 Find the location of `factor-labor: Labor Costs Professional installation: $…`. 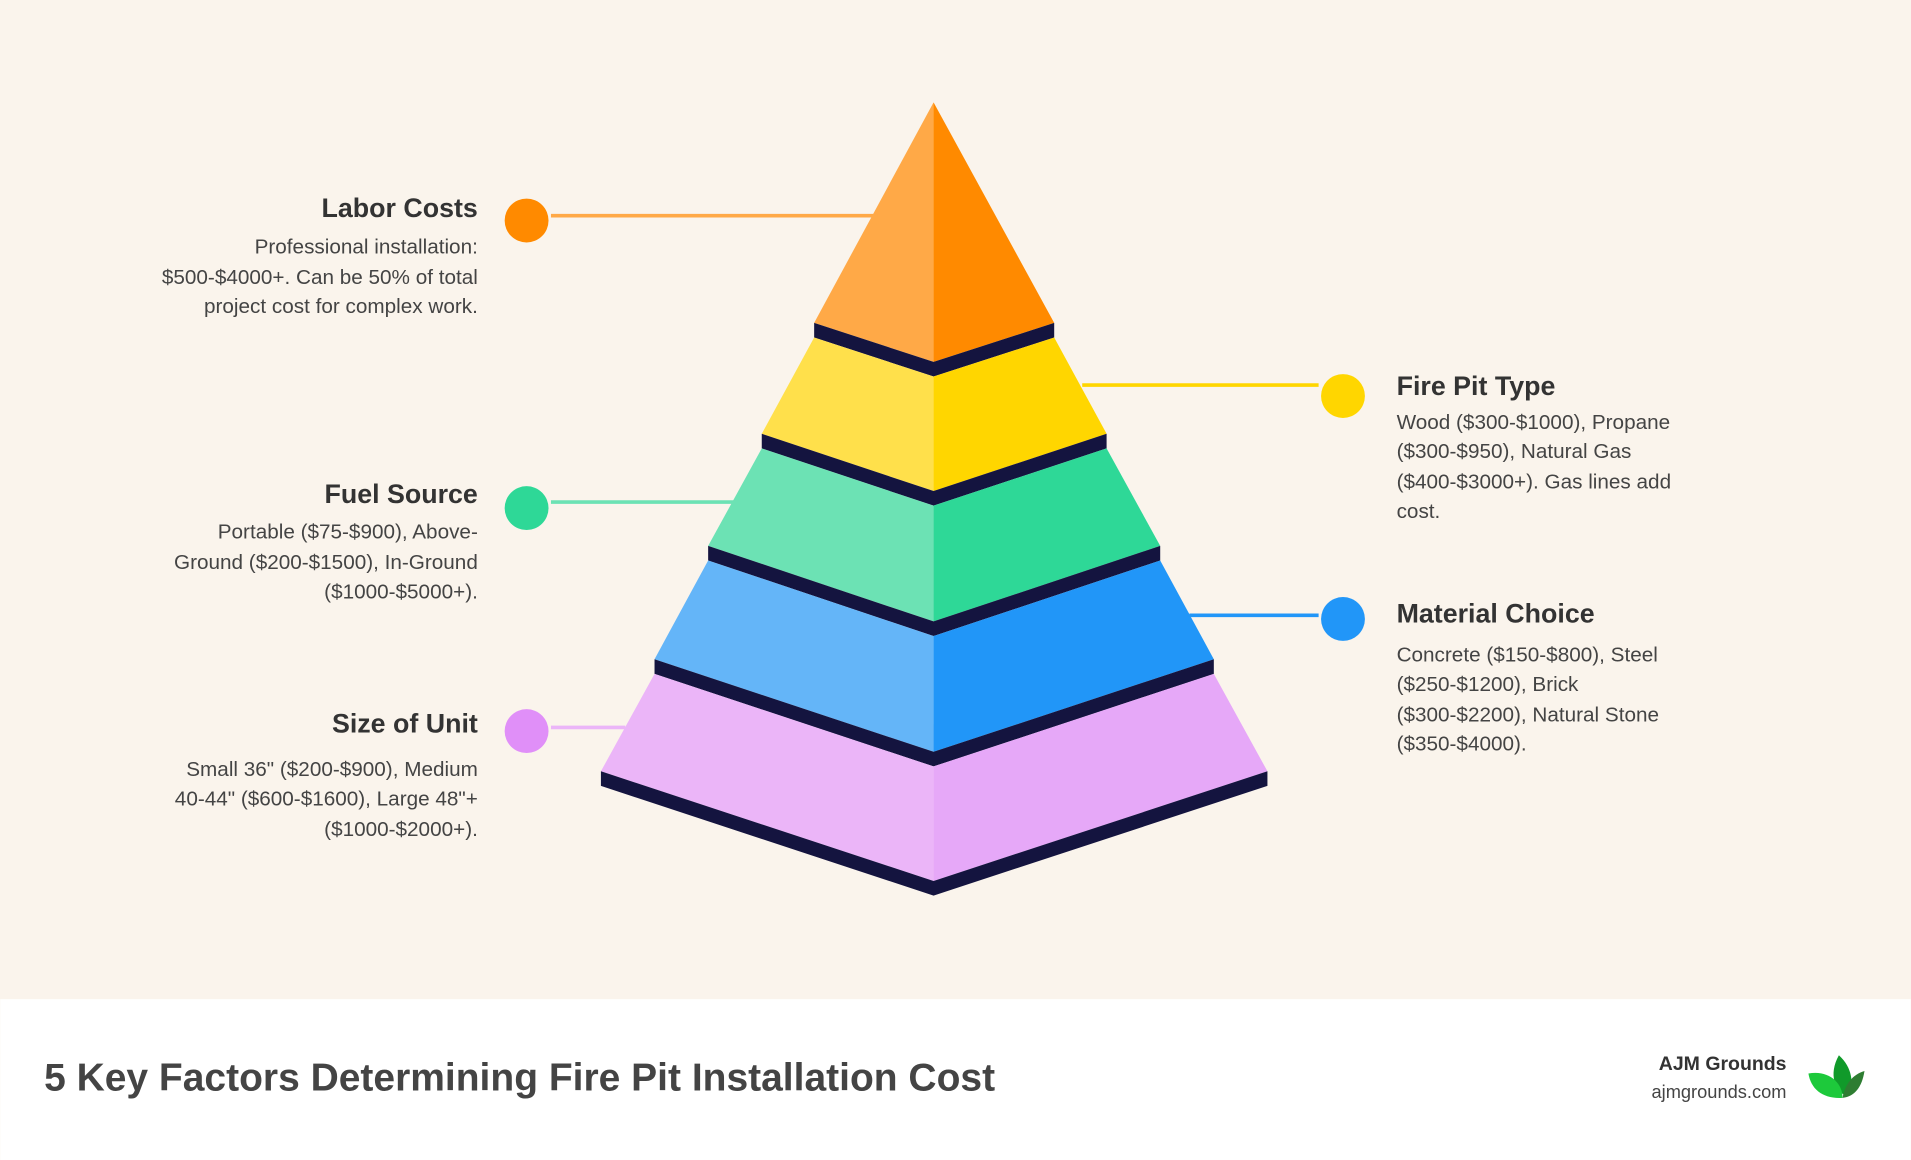

factor-labor: Labor Costs Professional installation: $… is located at coordinates (320, 255).